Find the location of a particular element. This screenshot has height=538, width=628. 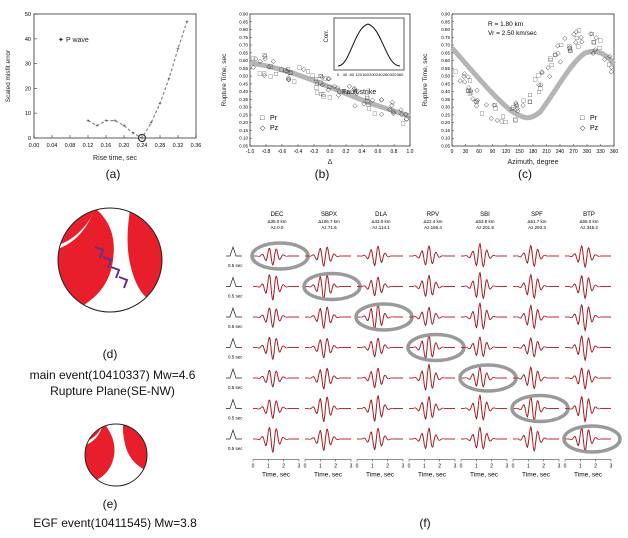

panel-c-text1: R = 1.80 km is located at coordinates (505, 24).